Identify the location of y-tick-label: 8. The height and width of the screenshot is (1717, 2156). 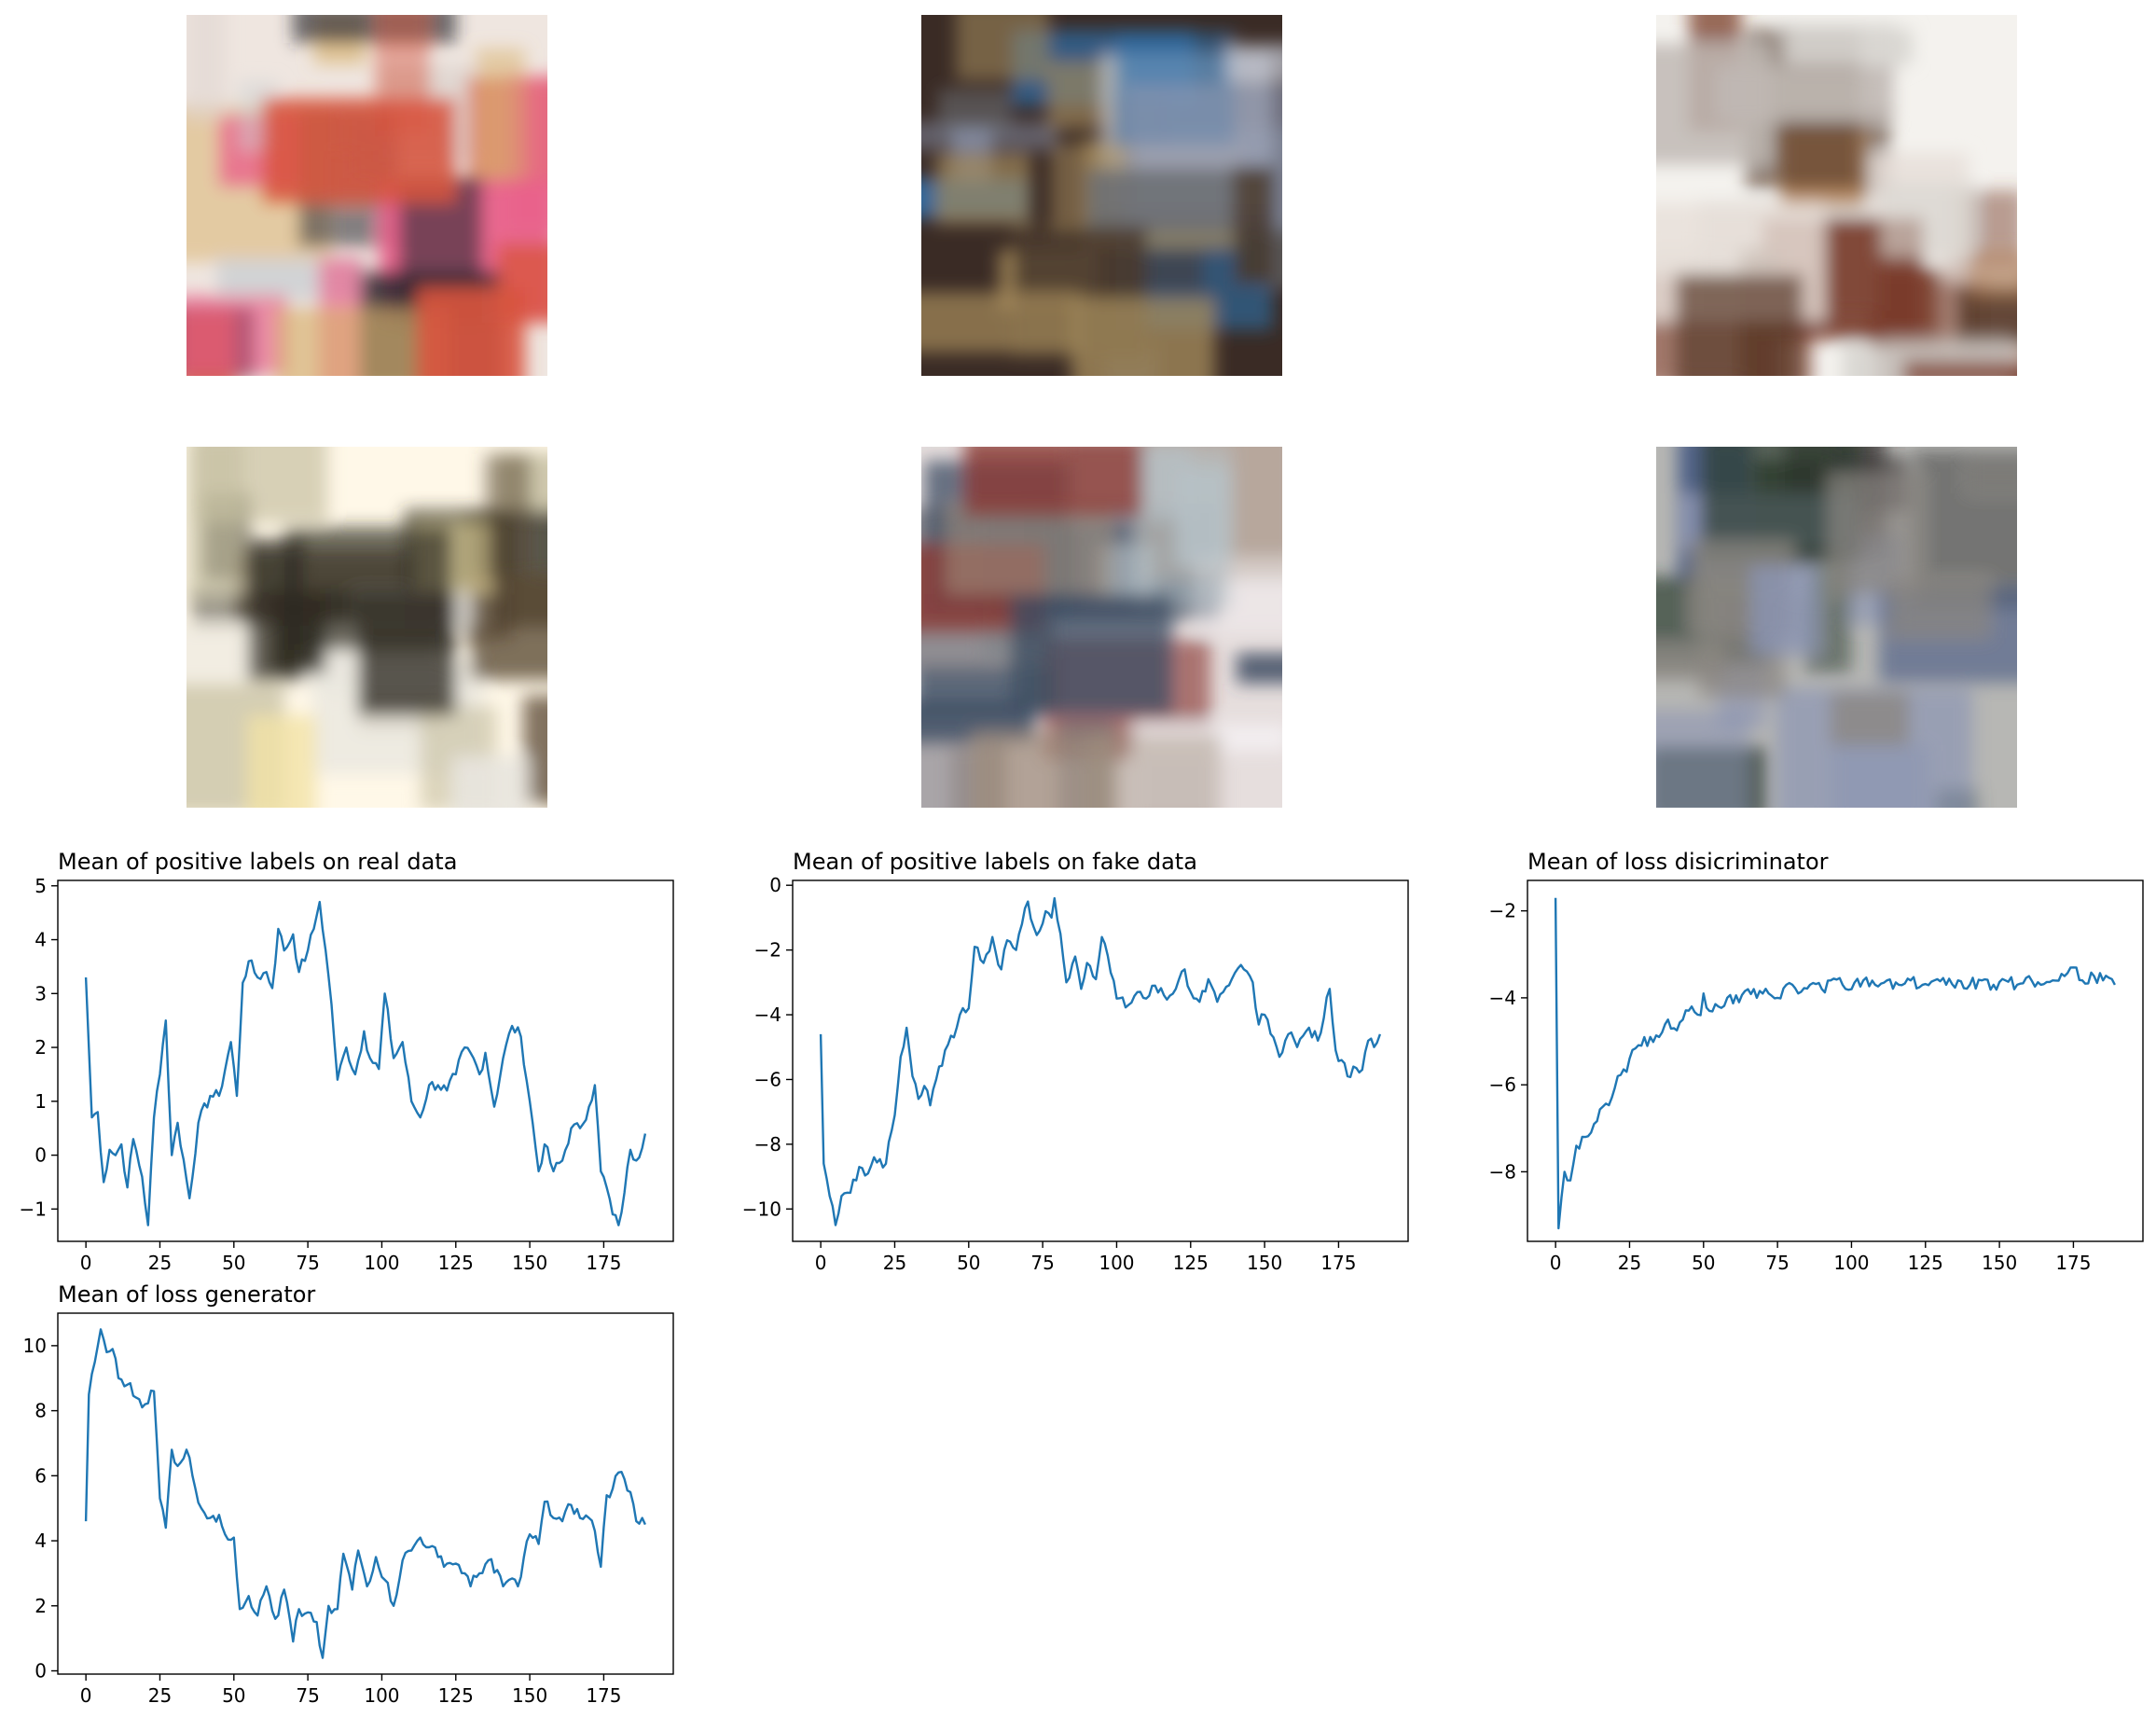
(41, 1411).